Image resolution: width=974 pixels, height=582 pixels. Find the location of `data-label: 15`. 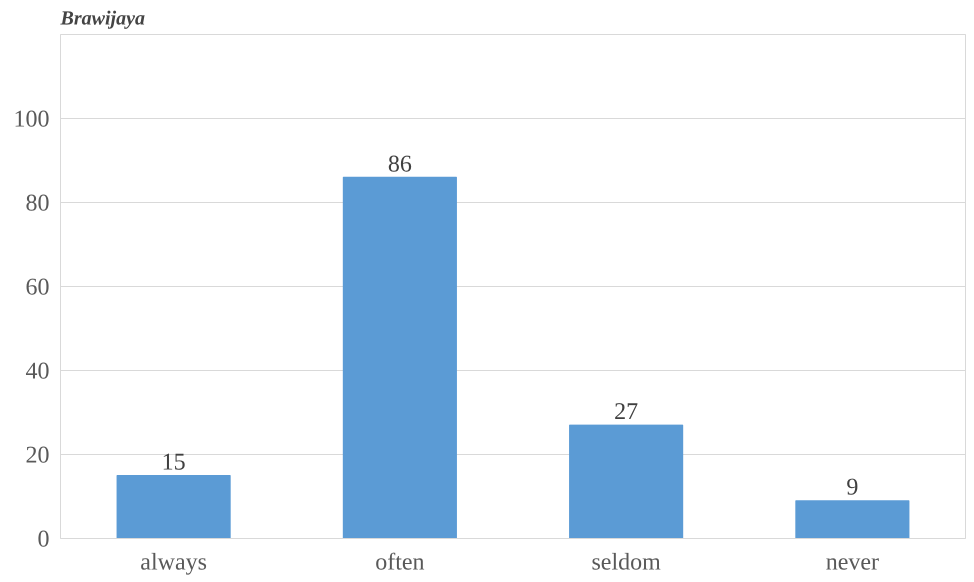

data-label: 15 is located at coordinates (174, 463).